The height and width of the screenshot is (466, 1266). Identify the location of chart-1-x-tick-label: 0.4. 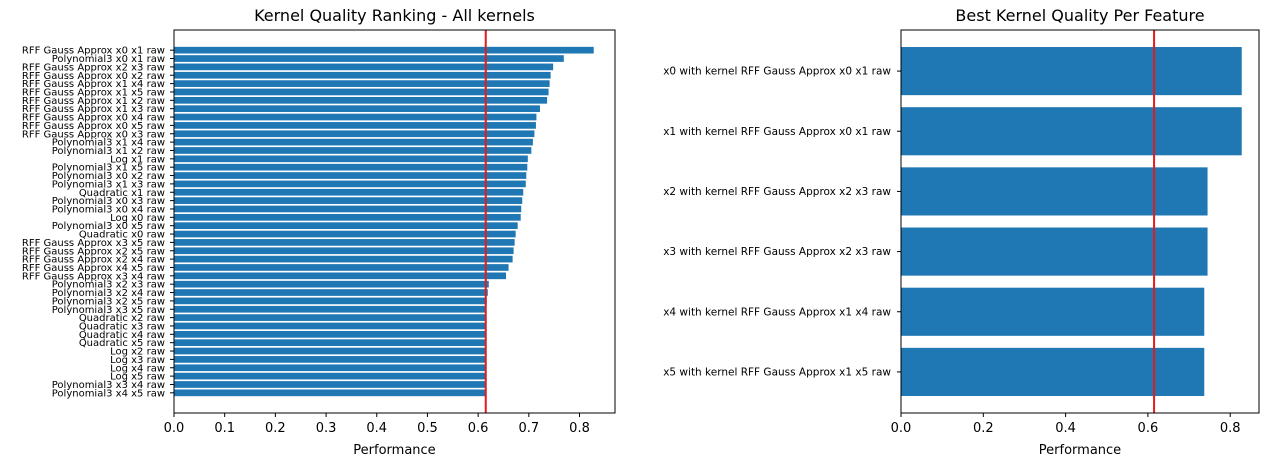
(376, 428).